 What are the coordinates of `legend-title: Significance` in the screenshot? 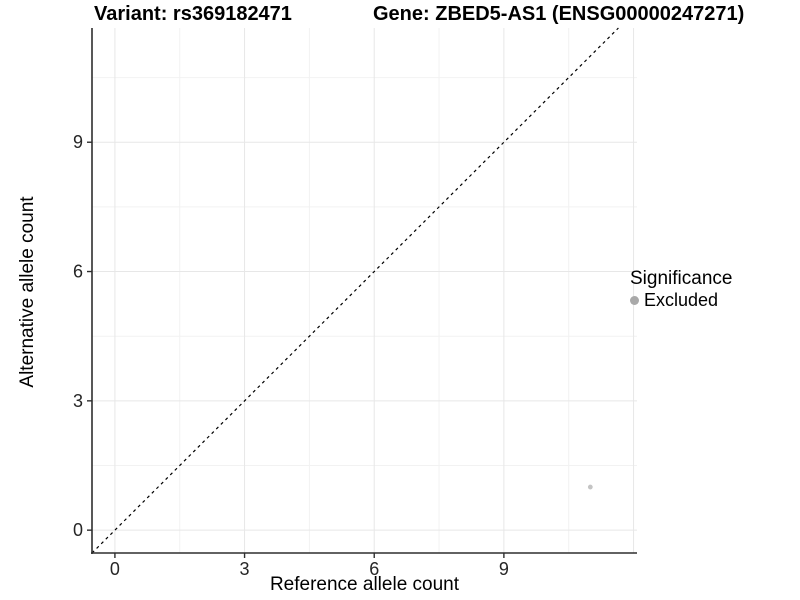 It's located at (681, 278).